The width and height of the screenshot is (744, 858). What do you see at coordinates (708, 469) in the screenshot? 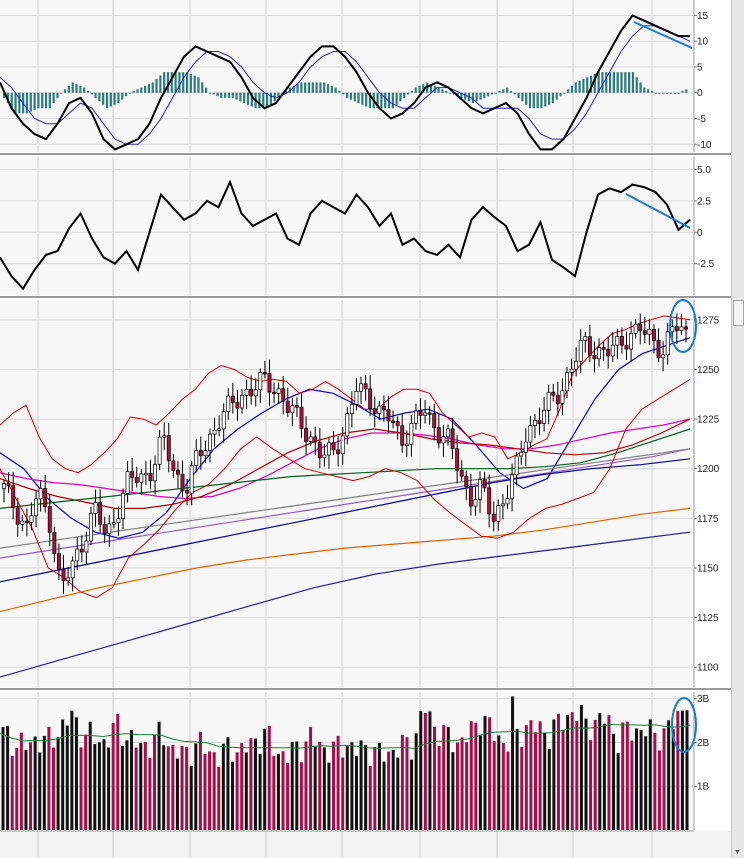
I see `price-panel-tick-label-3: 1200` at bounding box center [708, 469].